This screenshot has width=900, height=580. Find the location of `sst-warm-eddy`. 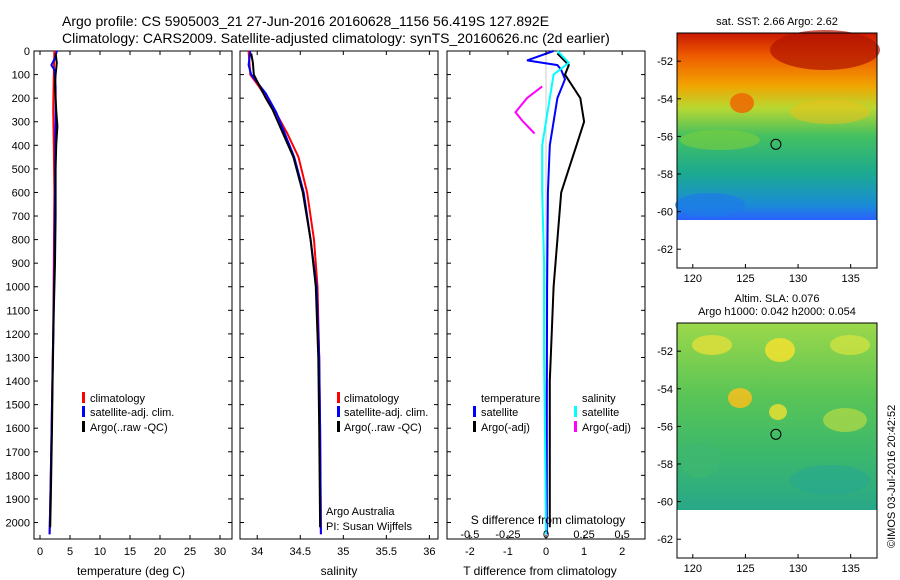

sst-warm-eddy is located at coordinates (742, 103).